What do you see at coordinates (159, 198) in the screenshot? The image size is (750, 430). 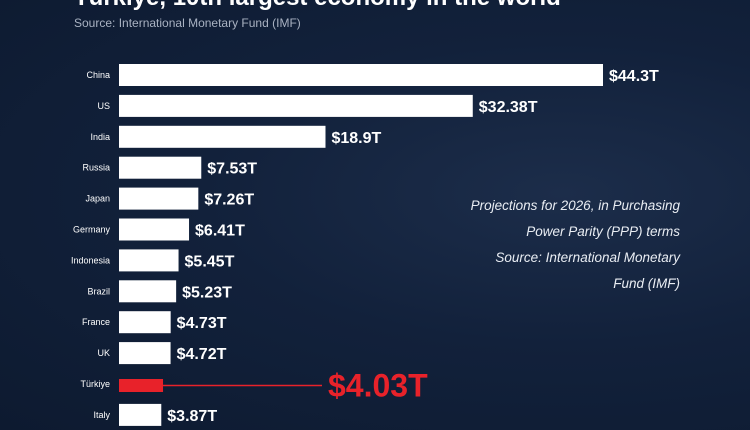 I see `bar-japan` at bounding box center [159, 198].